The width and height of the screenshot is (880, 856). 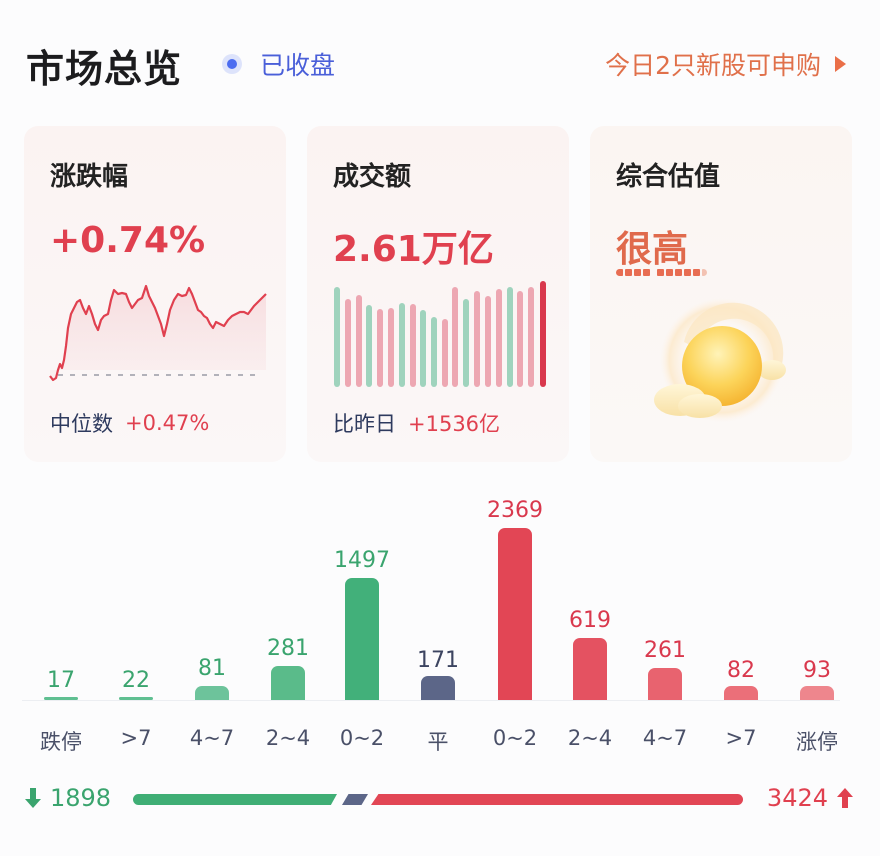 What do you see at coordinates (557, 799) in the screenshot?
I see `advancers-segment` at bounding box center [557, 799].